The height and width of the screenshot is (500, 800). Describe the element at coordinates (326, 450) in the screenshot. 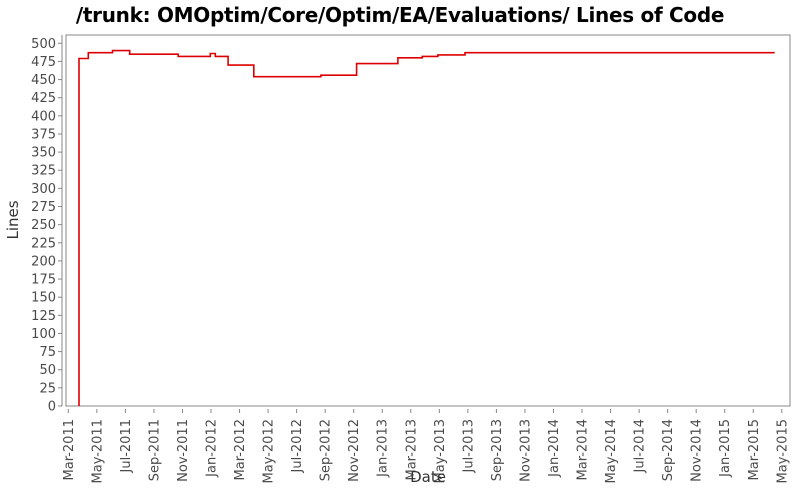

I see `x-tick-label: Sep-2012` at that location.